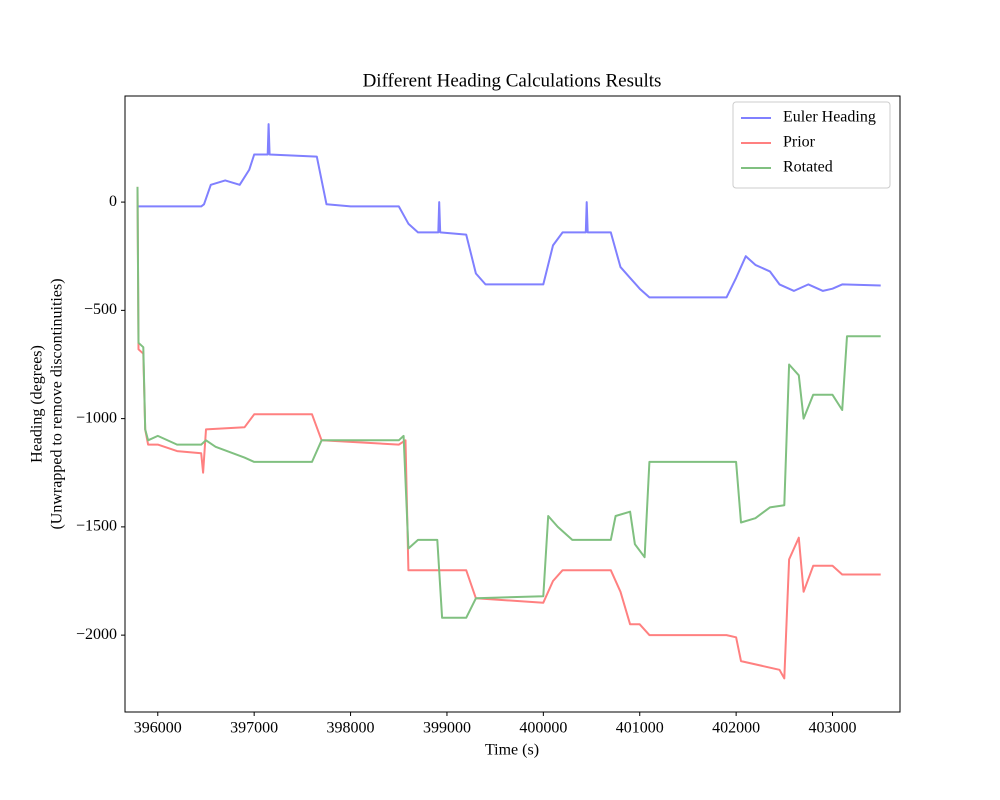 The width and height of the screenshot is (1000, 800). What do you see at coordinates (254, 728) in the screenshot?
I see `x-tick-label: 397000` at bounding box center [254, 728].